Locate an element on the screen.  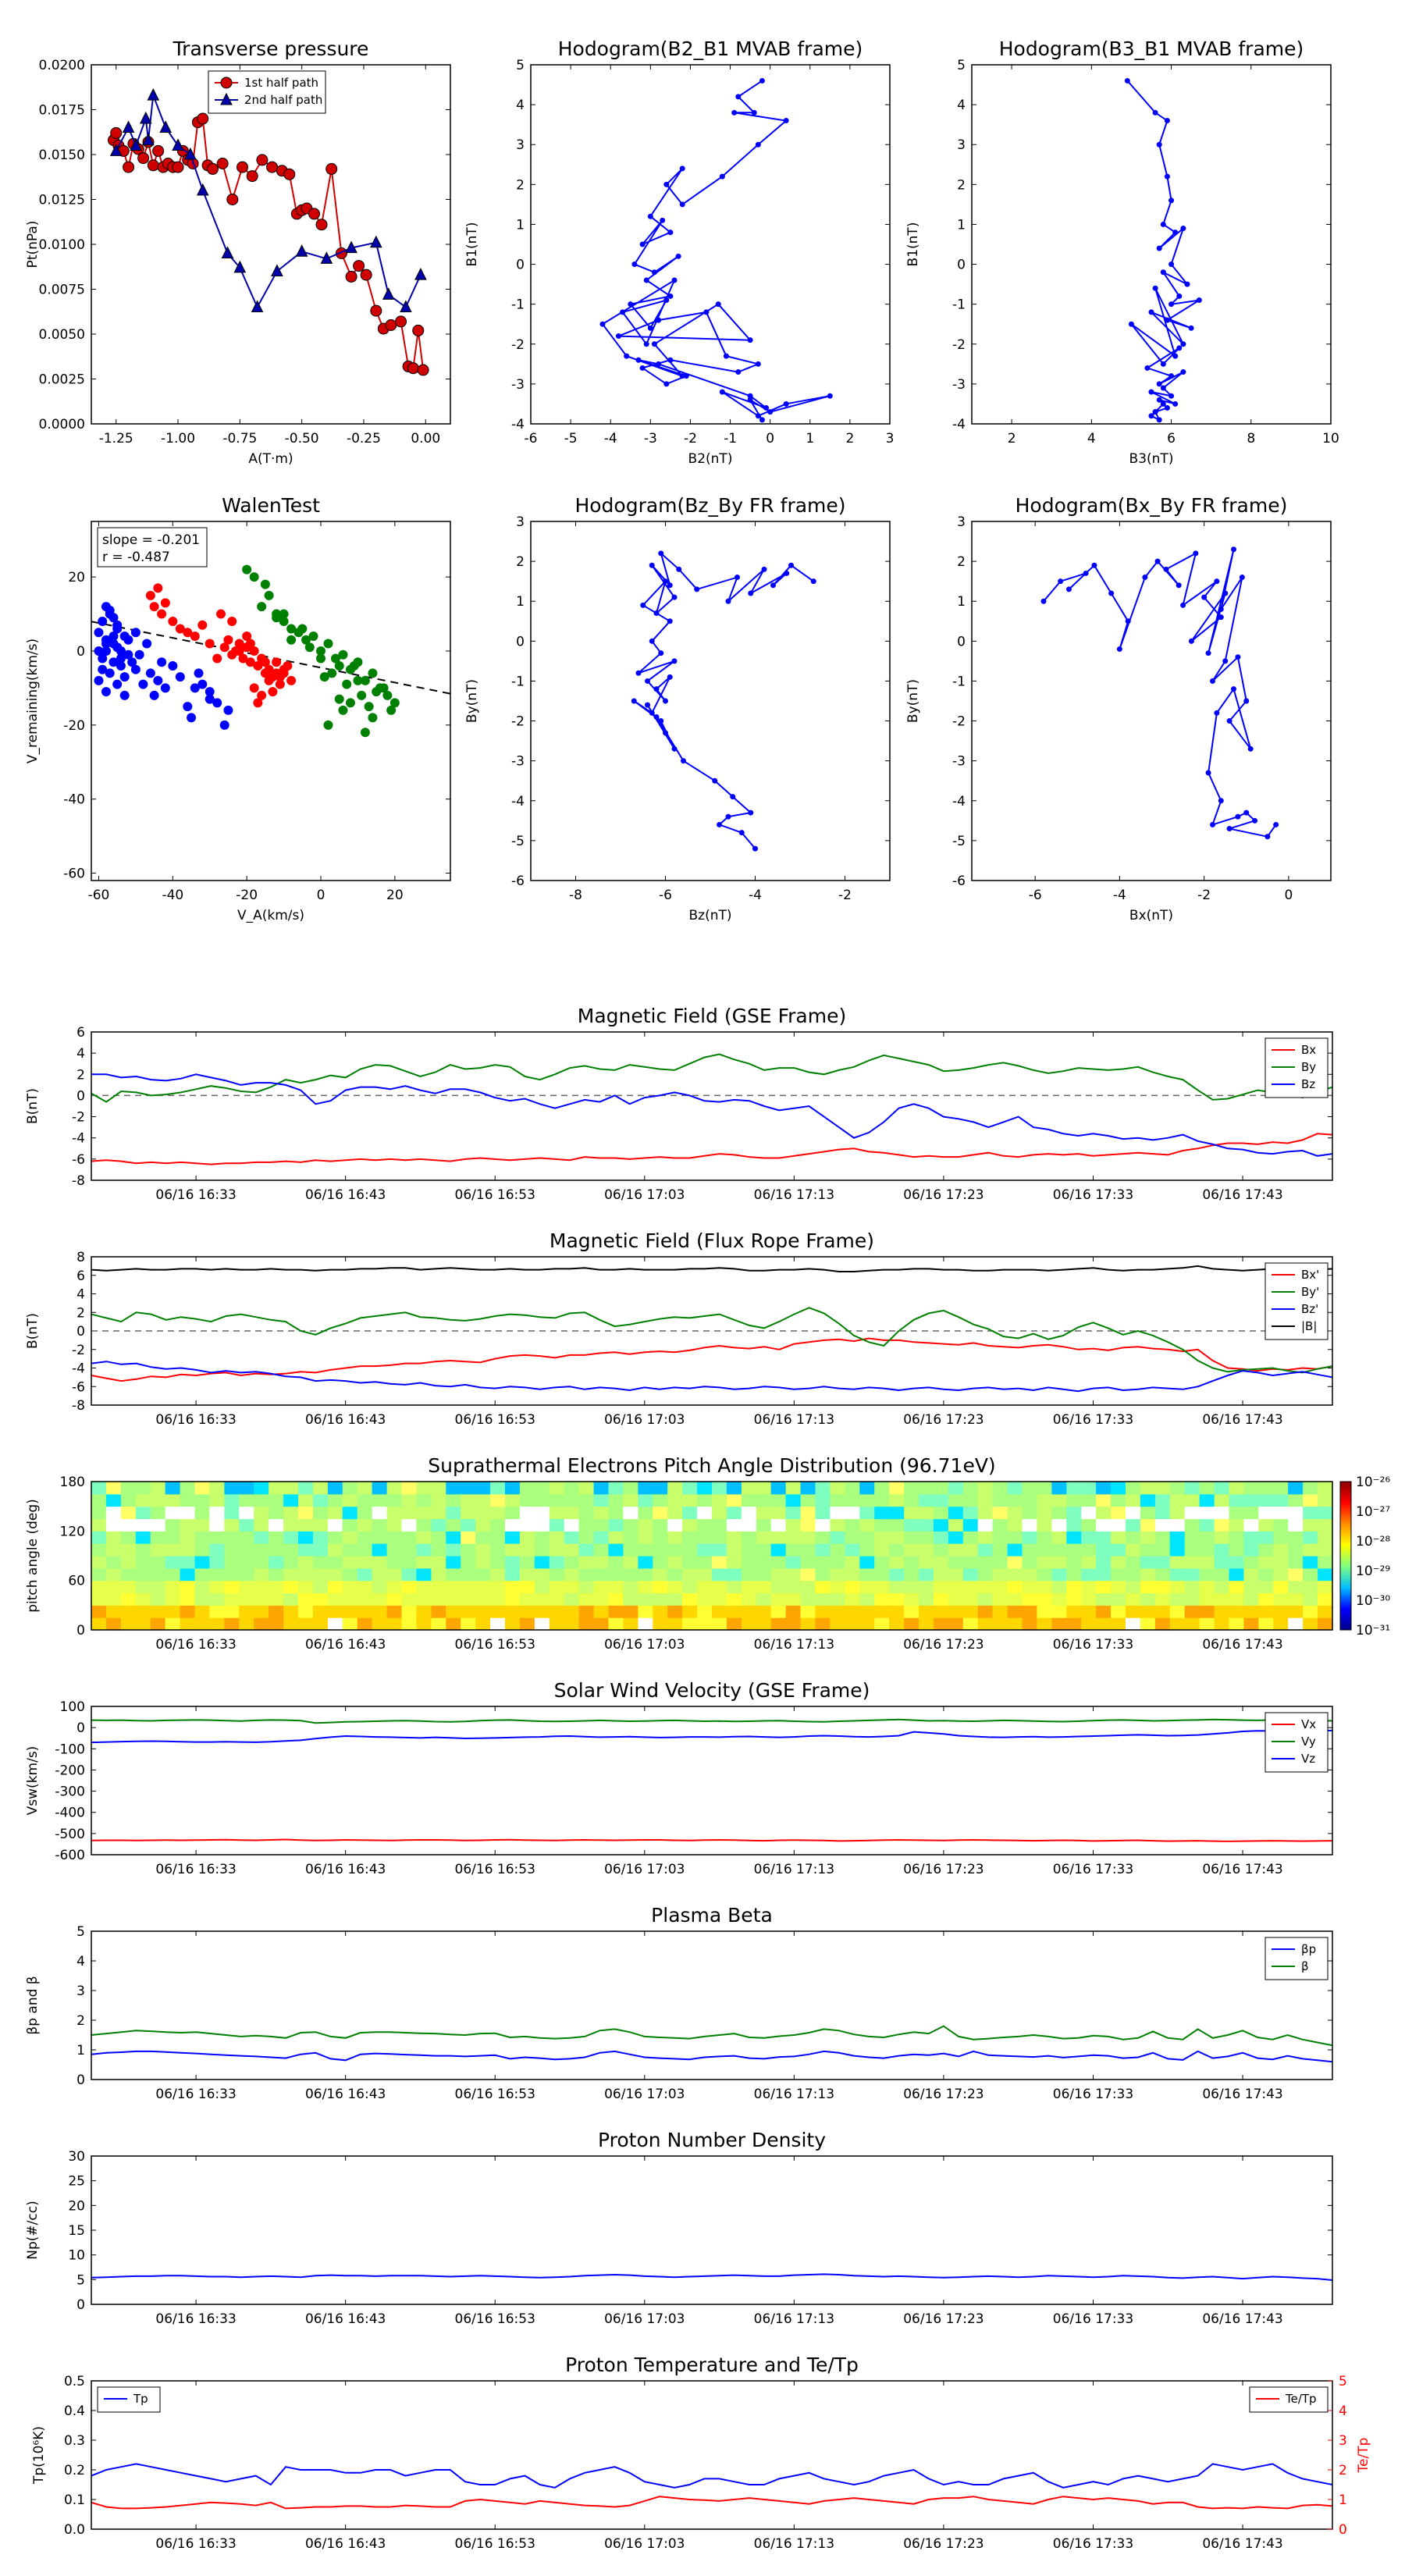
y-tick-label: 4 is located at coordinates (81, 1961).